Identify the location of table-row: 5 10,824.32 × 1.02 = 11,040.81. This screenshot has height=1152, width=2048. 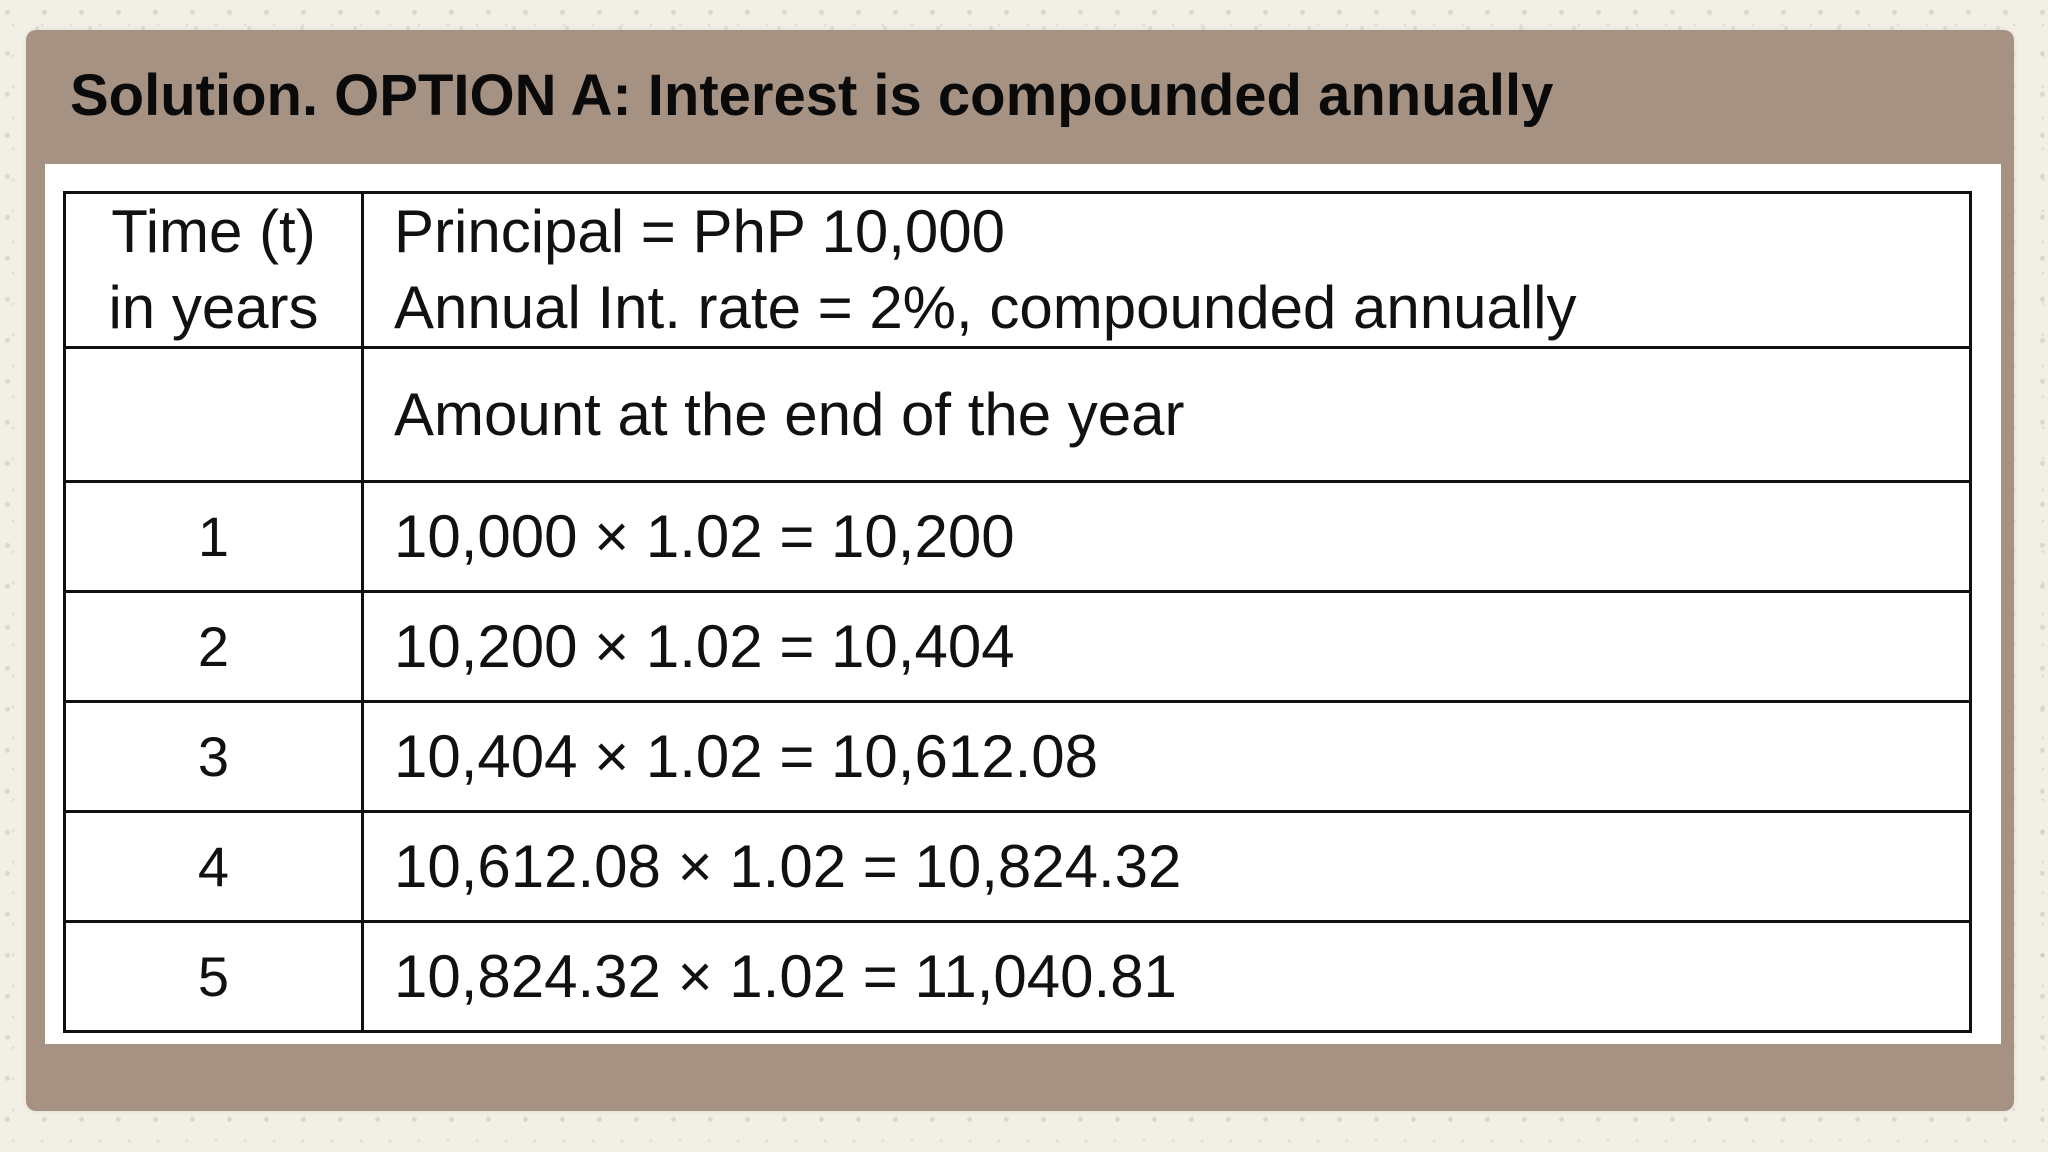
(1017, 976).